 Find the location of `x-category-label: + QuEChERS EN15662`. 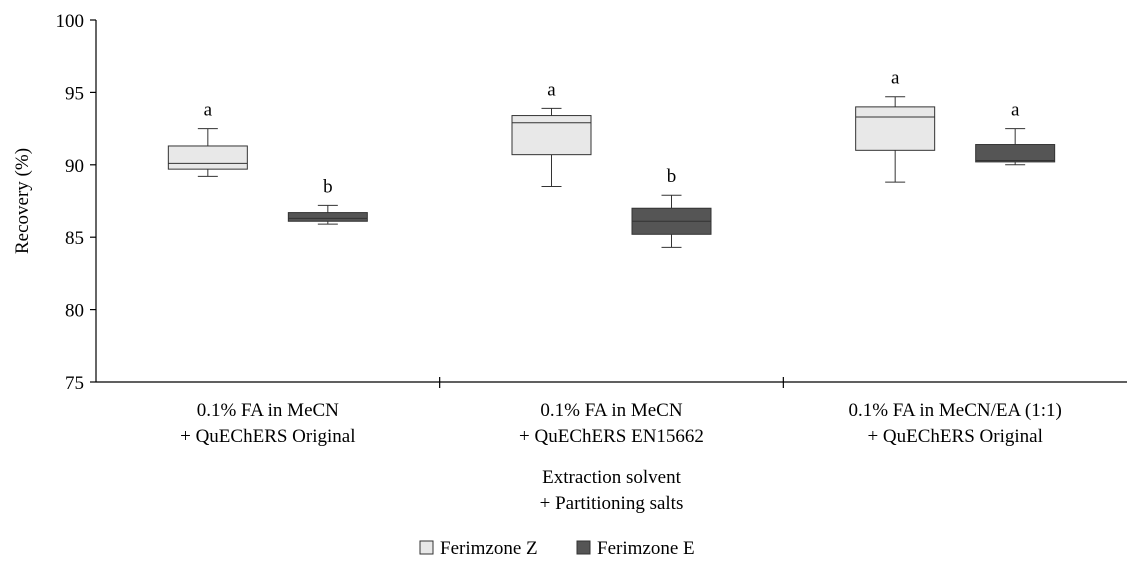

x-category-label: + QuEChERS EN15662 is located at coordinates (611, 436).